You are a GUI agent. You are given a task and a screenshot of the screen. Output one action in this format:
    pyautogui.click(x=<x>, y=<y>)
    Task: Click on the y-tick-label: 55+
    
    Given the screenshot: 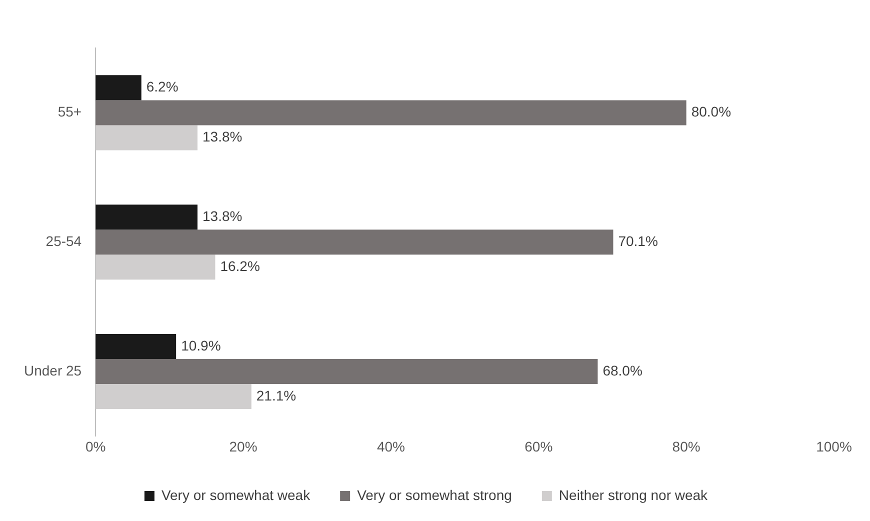 What is the action you would take?
    pyautogui.click(x=70, y=112)
    